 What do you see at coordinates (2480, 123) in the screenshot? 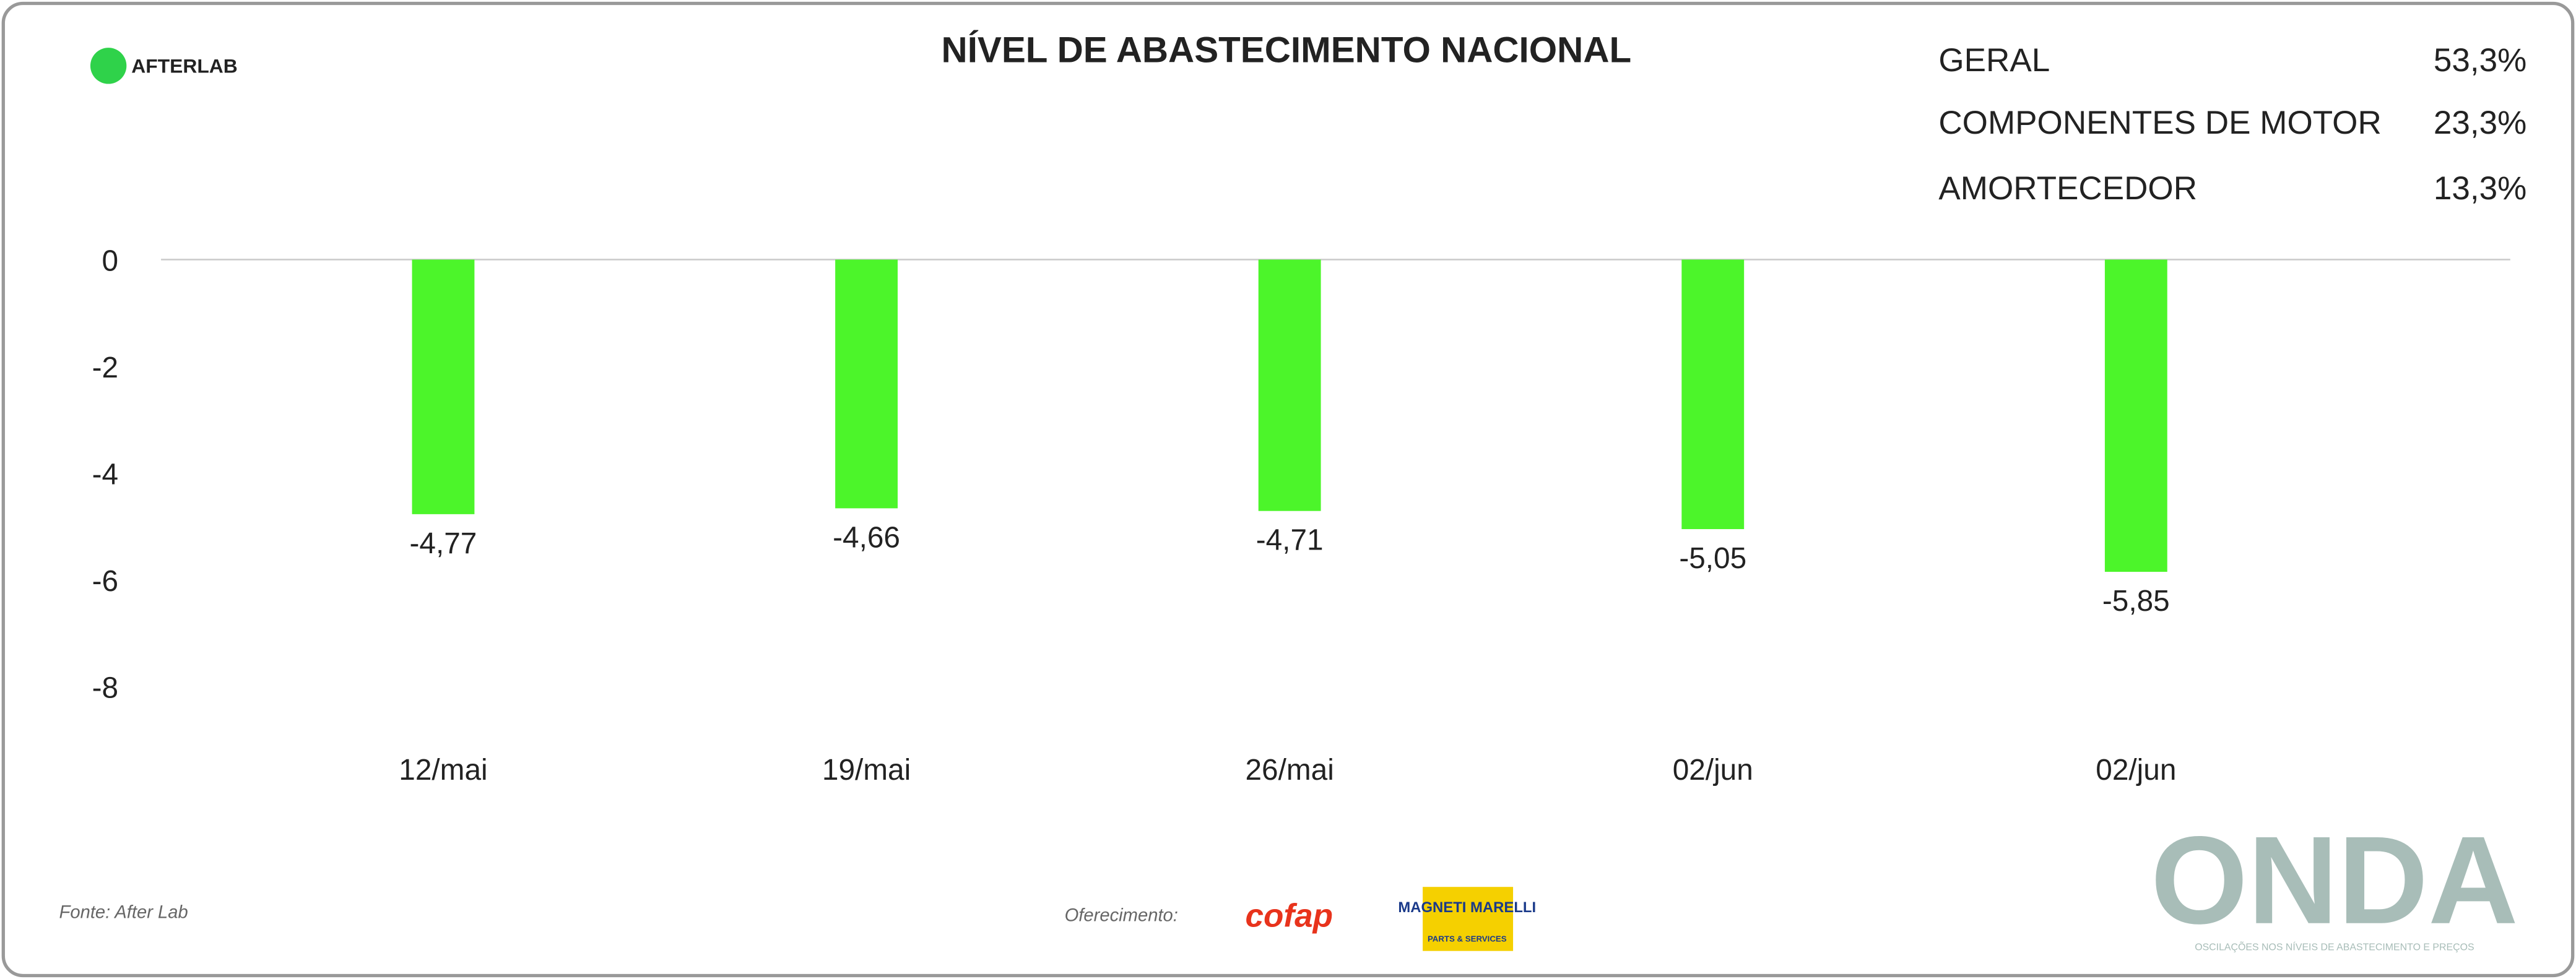
I see `summary-value: 23,3%` at bounding box center [2480, 123].